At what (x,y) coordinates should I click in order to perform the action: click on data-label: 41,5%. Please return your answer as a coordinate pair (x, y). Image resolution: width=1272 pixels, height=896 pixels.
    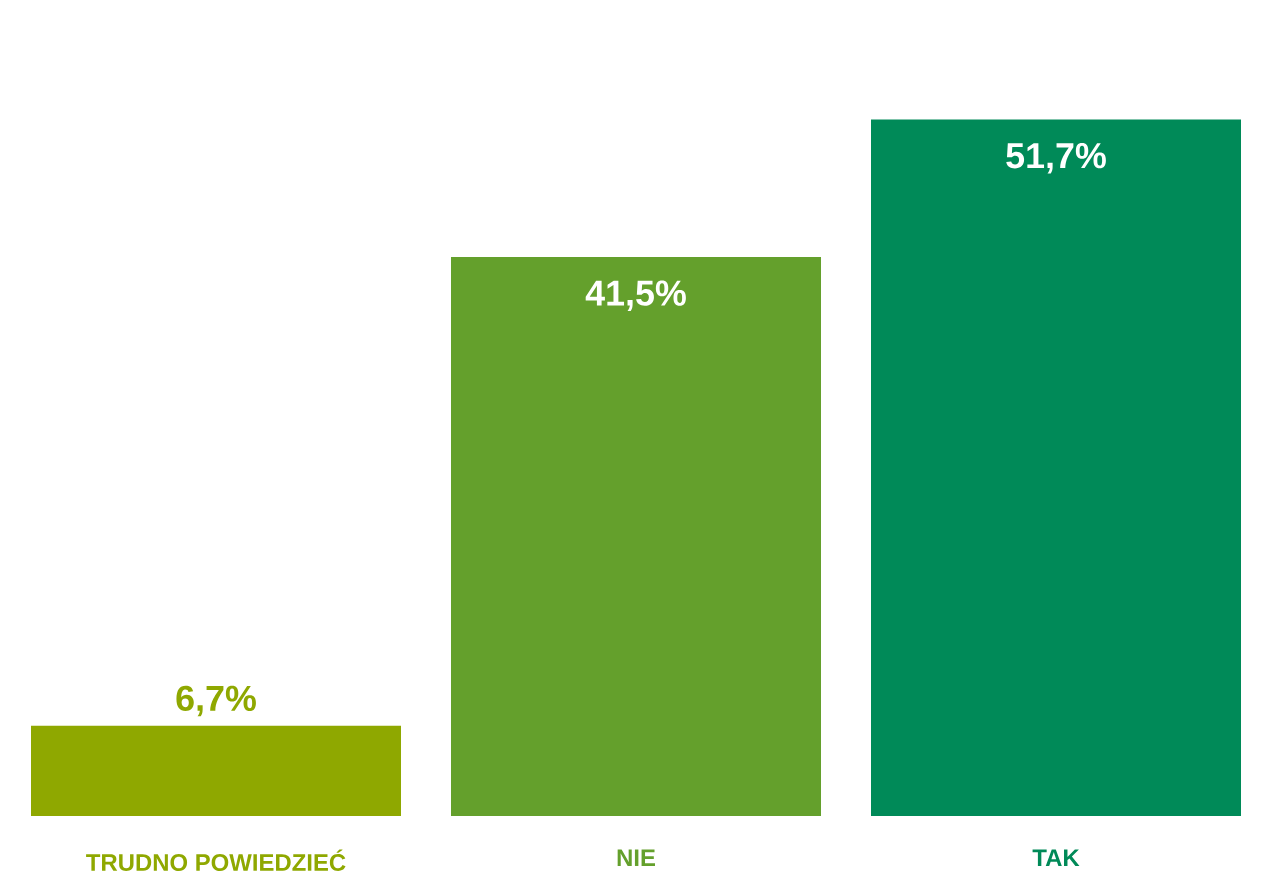
    Looking at the image, I should click on (635, 295).